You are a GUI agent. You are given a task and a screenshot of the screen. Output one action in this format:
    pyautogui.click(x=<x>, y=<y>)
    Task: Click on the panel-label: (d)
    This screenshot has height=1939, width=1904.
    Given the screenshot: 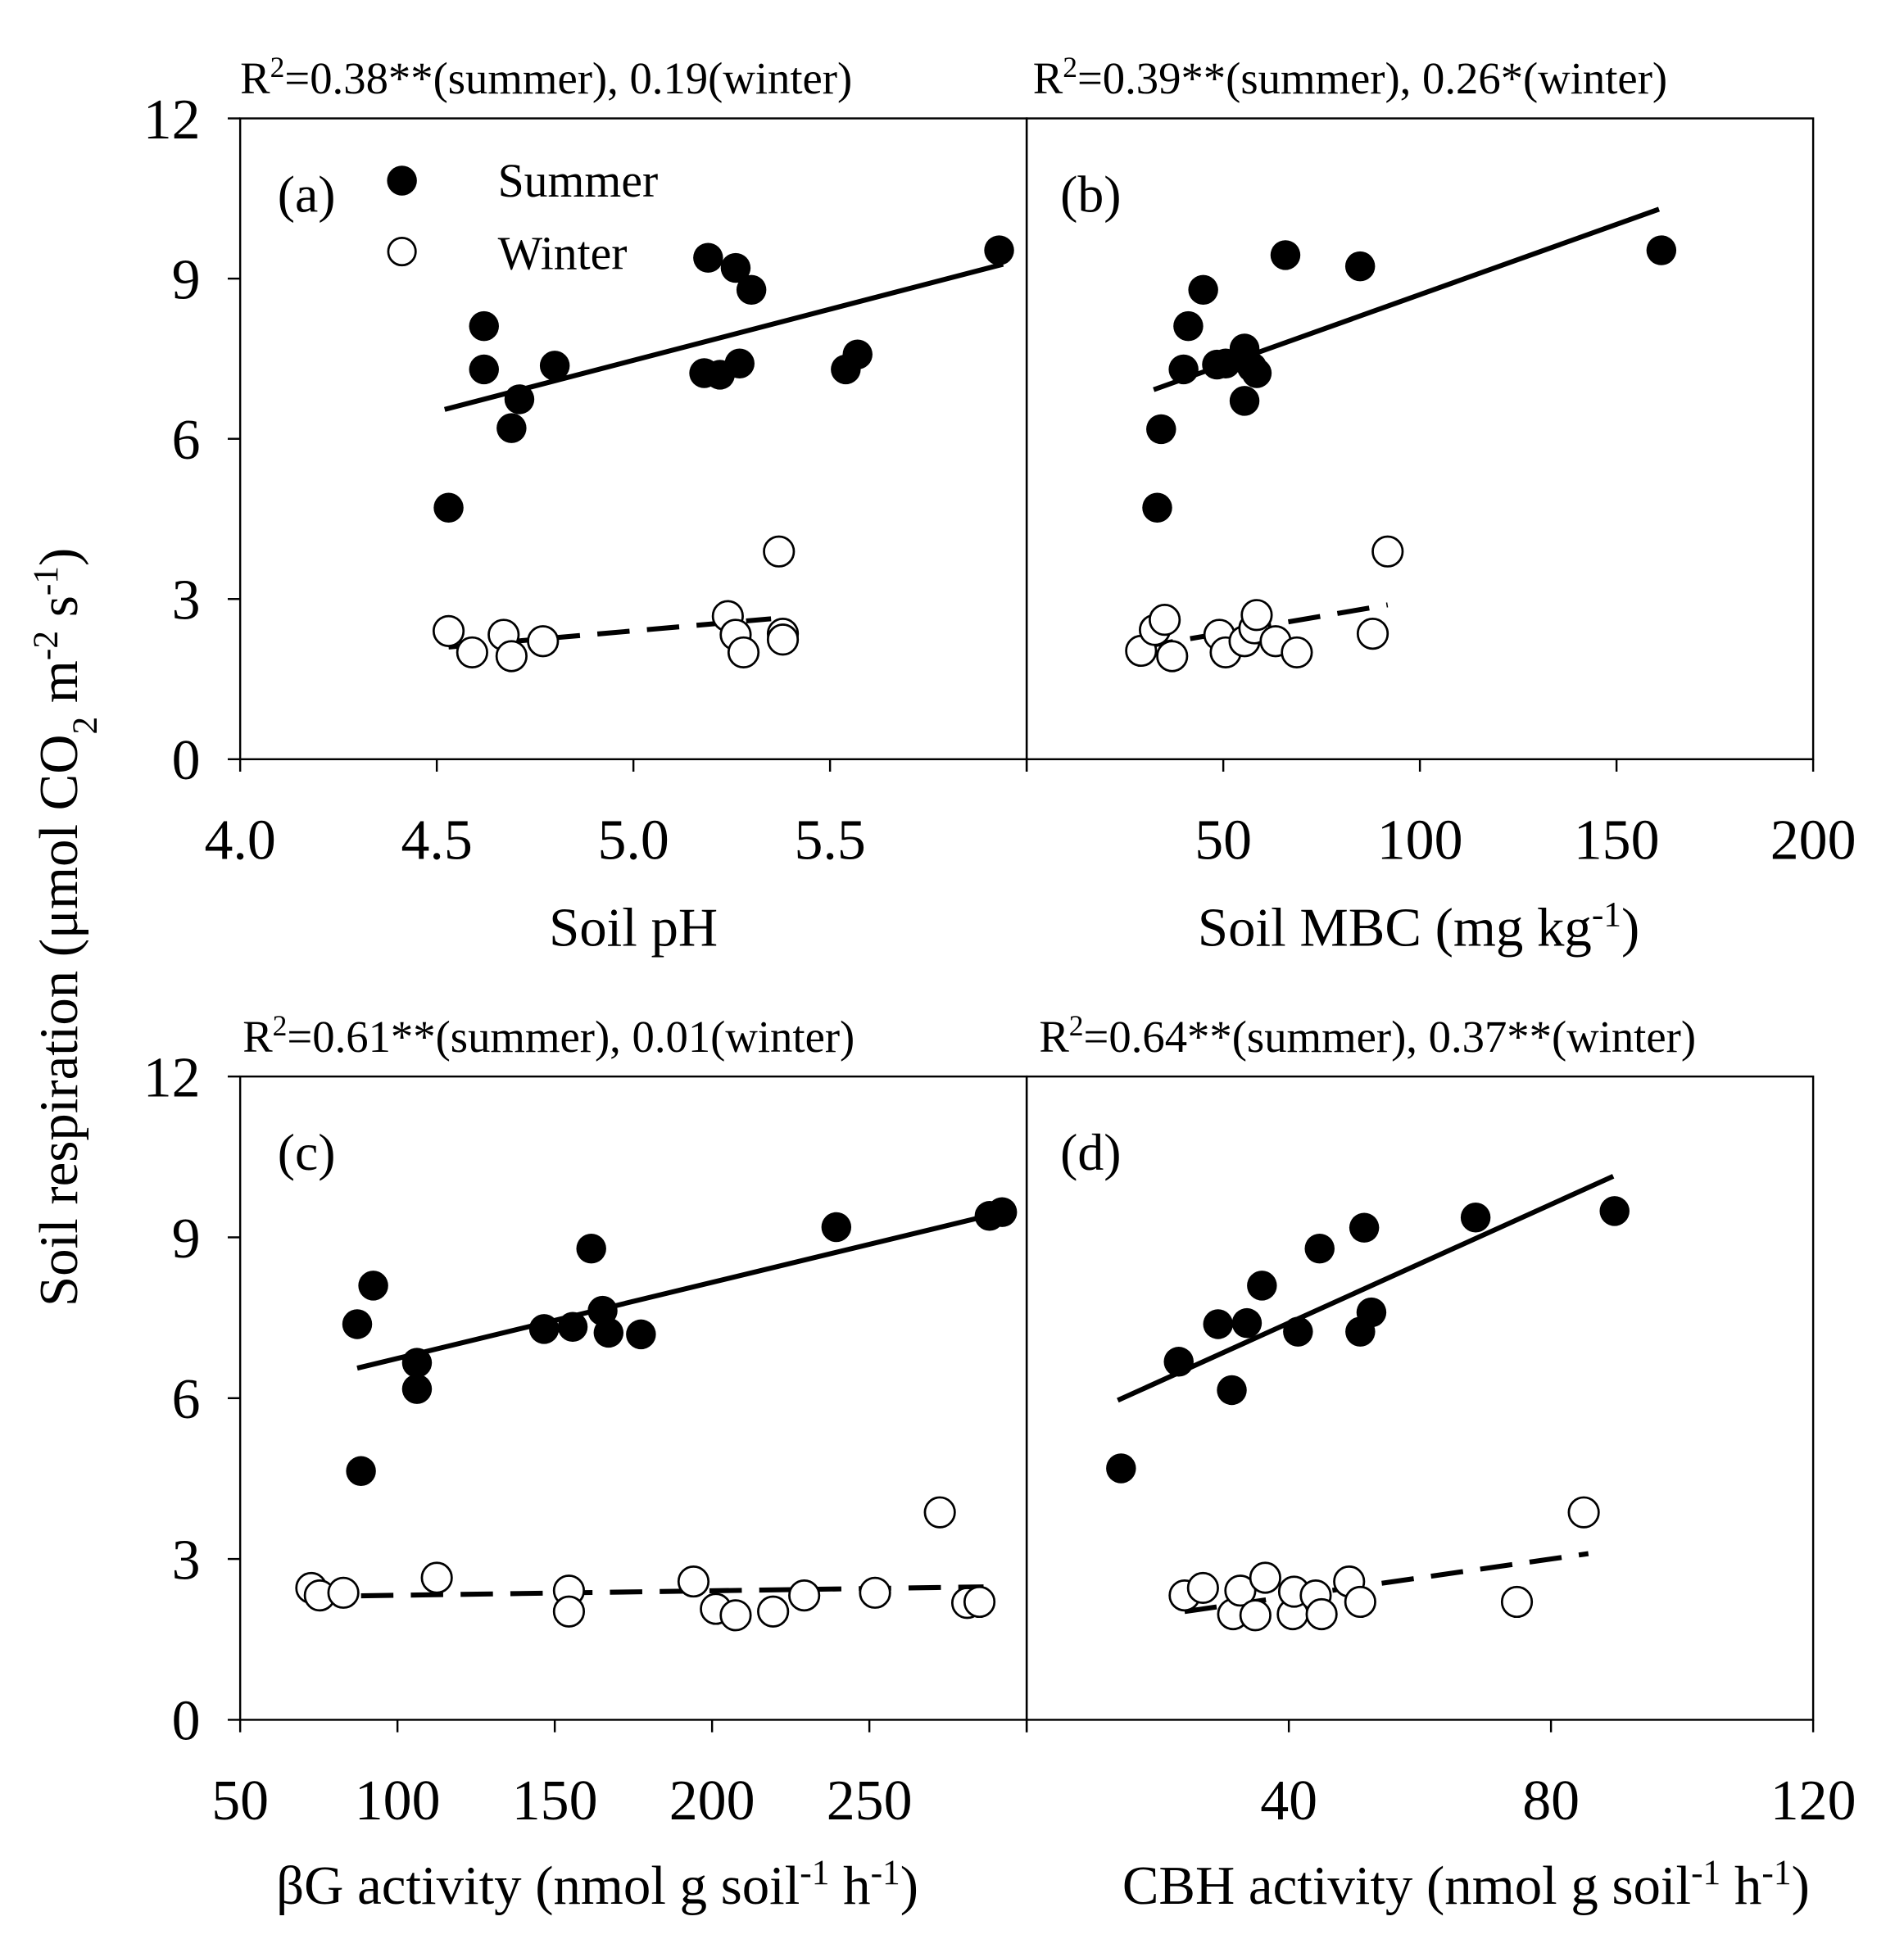 What is the action you would take?
    pyautogui.click(x=1090, y=1152)
    